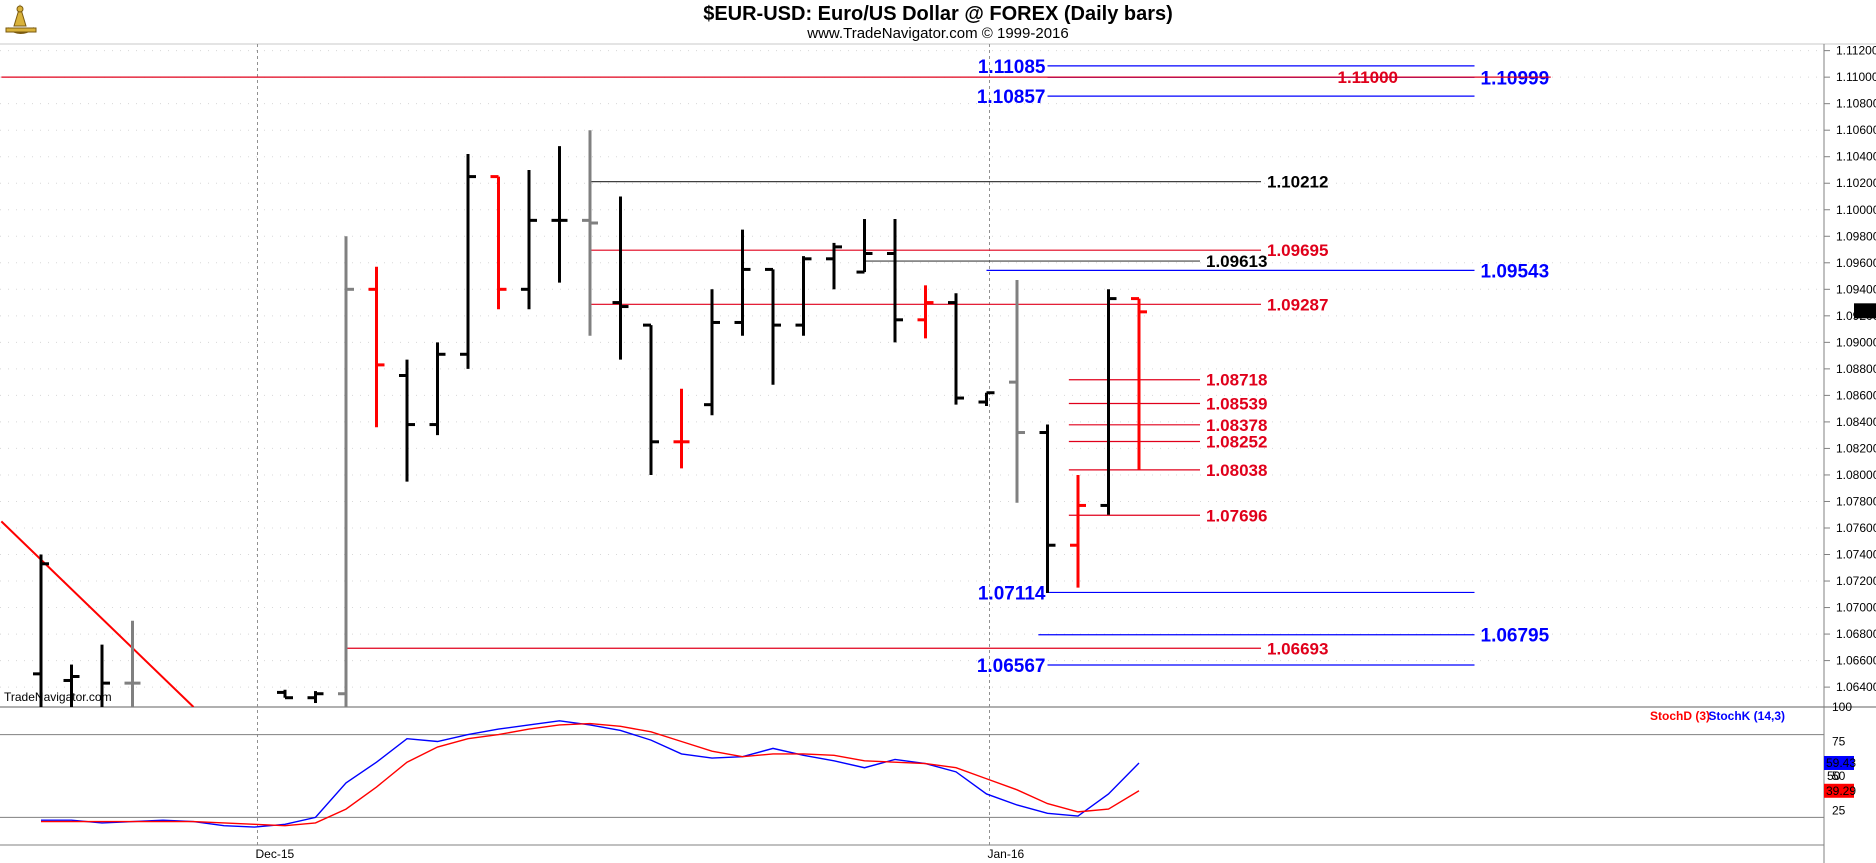 The image size is (1876, 863). I want to click on date-axis-label: Jan-16, so click(1006, 854).